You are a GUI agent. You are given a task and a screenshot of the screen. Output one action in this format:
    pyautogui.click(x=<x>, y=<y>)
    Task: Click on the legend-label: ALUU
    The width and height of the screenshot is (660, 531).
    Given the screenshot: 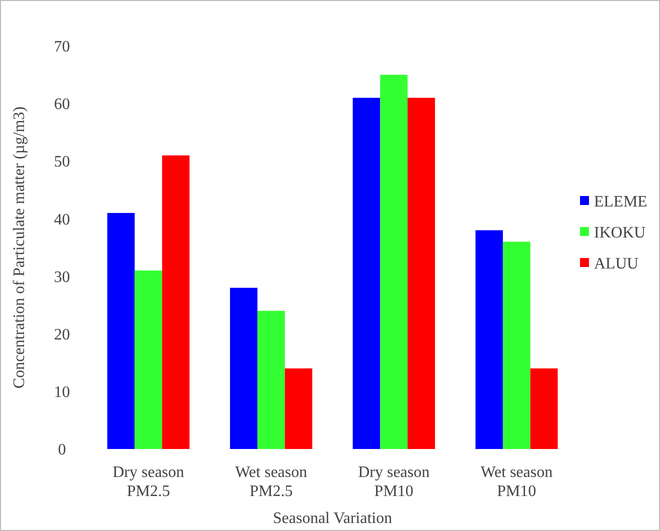 What is the action you would take?
    pyautogui.click(x=616, y=264)
    